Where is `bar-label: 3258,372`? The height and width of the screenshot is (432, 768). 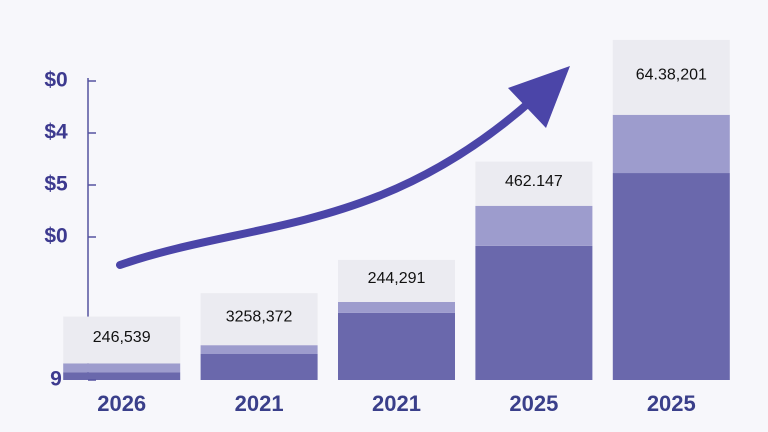 bar-label: 3258,372 is located at coordinates (259, 316).